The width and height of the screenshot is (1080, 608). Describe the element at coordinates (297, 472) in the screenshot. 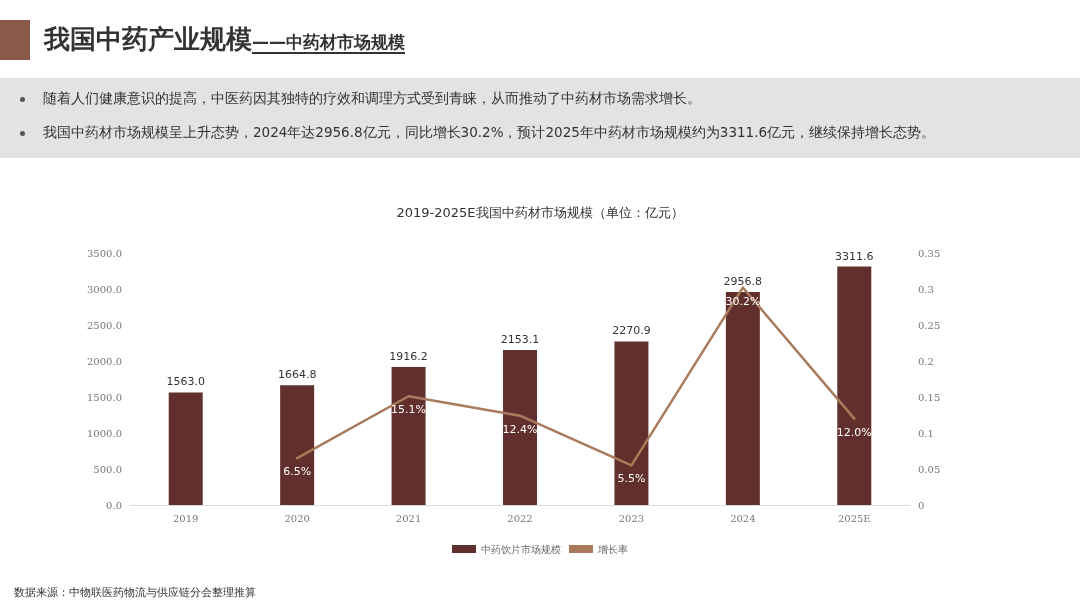

I see `data-label: 6.5%` at that location.